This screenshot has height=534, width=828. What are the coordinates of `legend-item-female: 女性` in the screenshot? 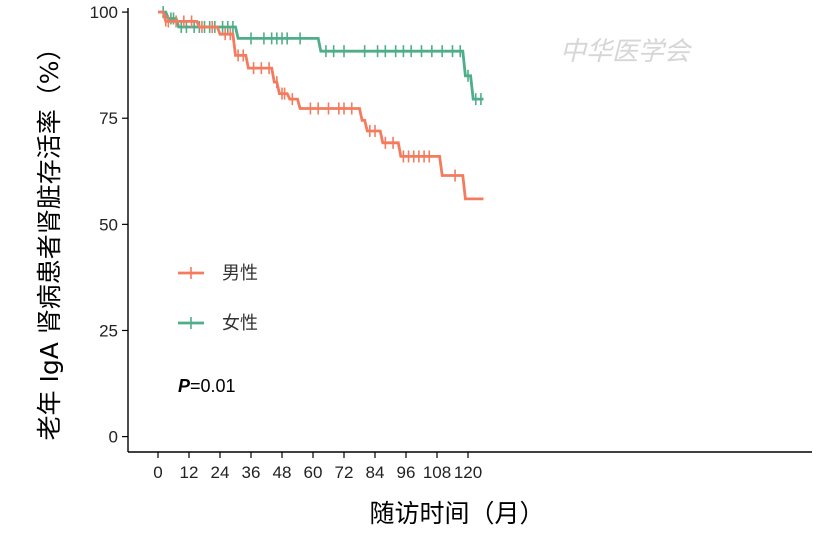 It's located at (218, 323).